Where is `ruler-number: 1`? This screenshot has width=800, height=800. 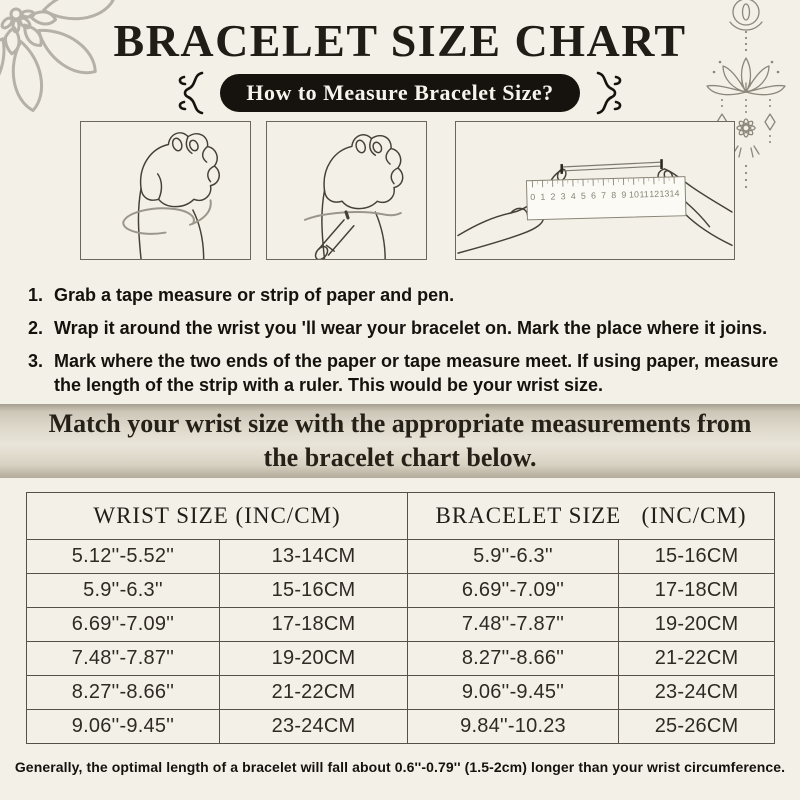 ruler-number: 1 is located at coordinates (542, 197).